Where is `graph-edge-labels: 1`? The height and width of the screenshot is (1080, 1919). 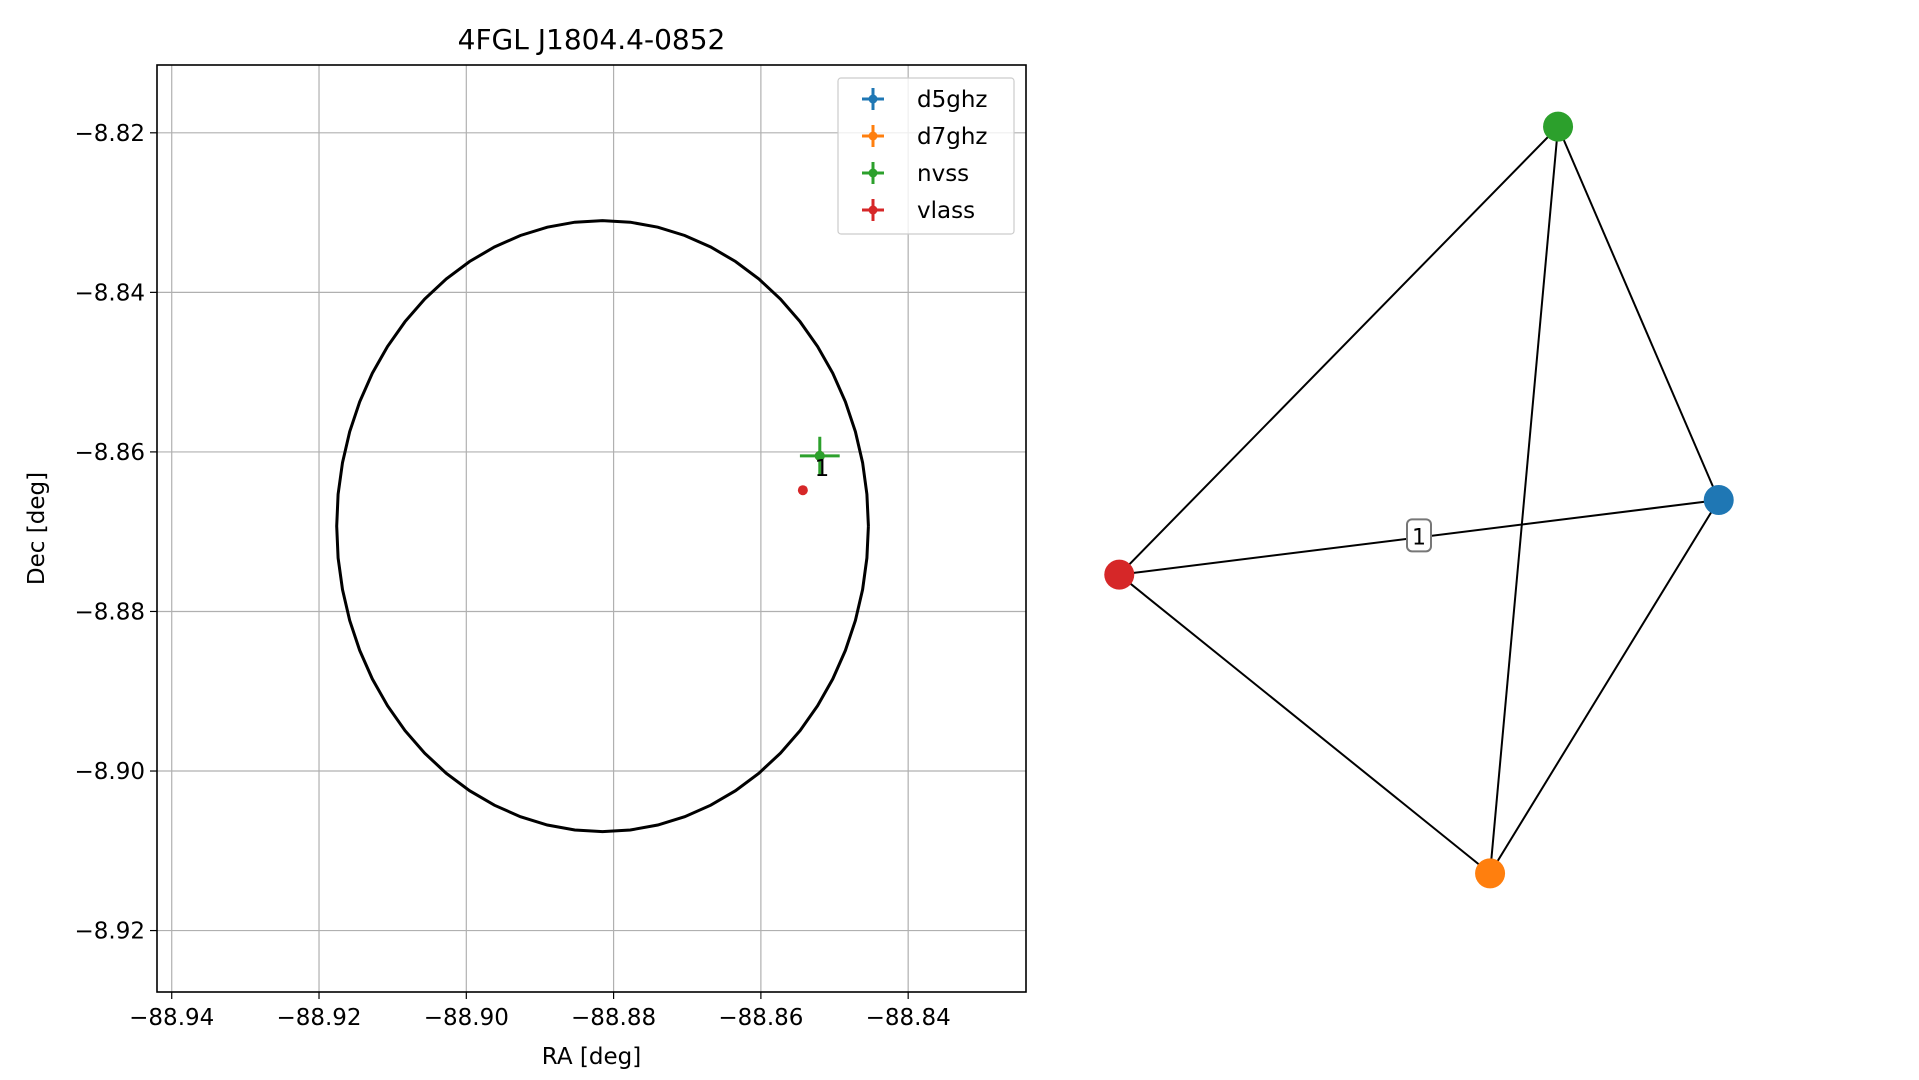 graph-edge-labels: 1 is located at coordinates (1419, 535).